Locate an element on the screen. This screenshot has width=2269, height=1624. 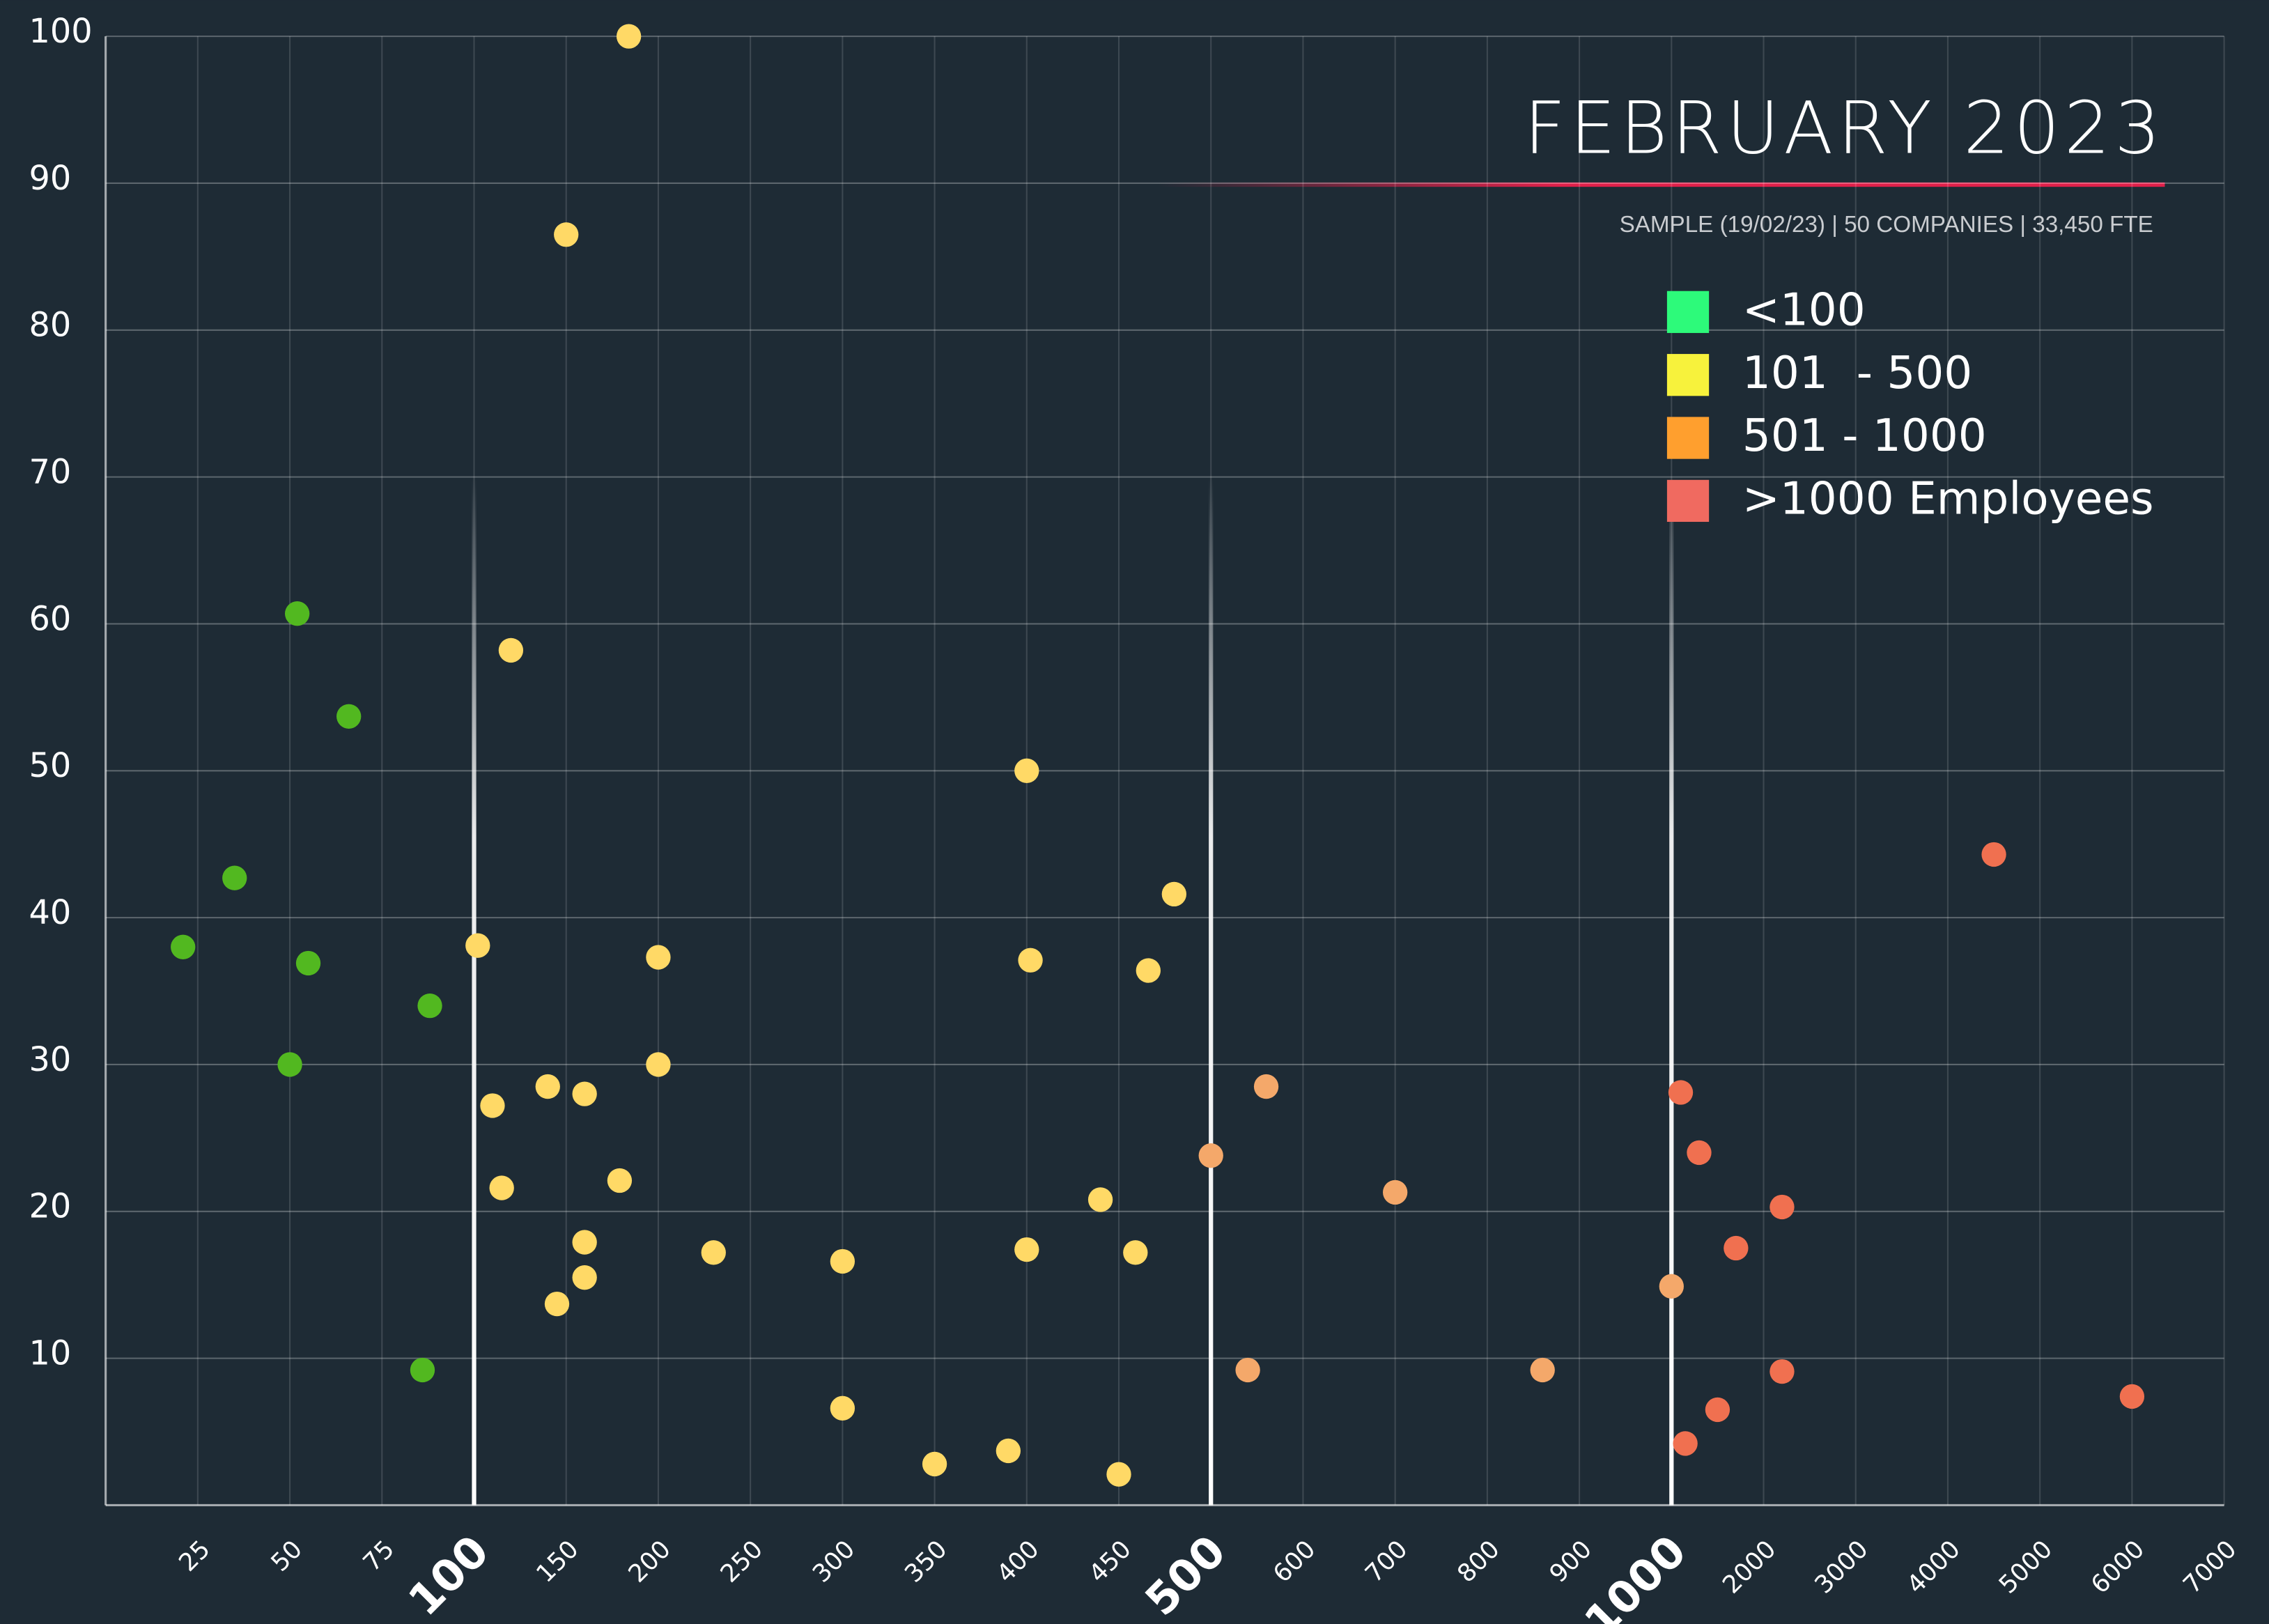
legend-label: 101 - 500 is located at coordinates (1857, 373).